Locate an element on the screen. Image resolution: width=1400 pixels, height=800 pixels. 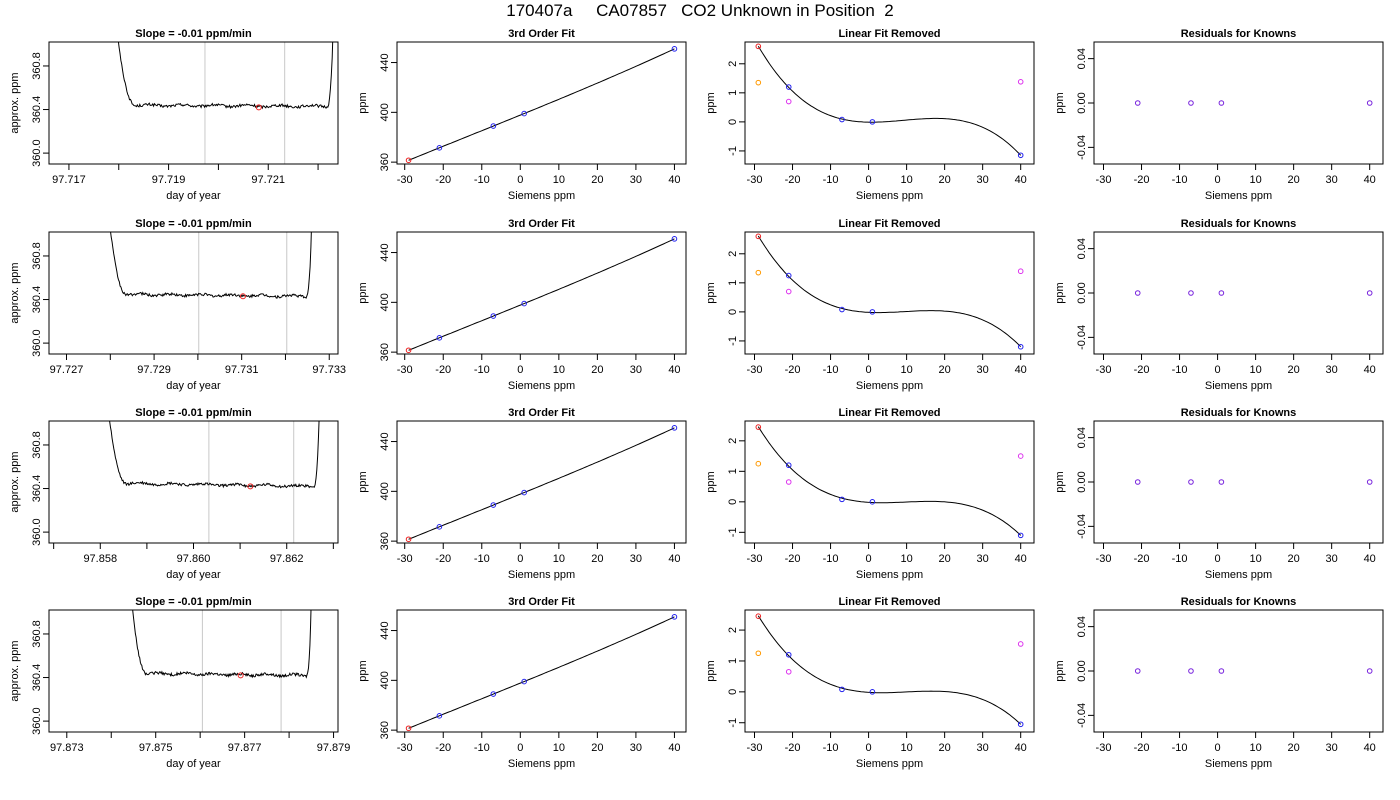
y-tick-label: 0.04 is located at coordinates (1082, 248).